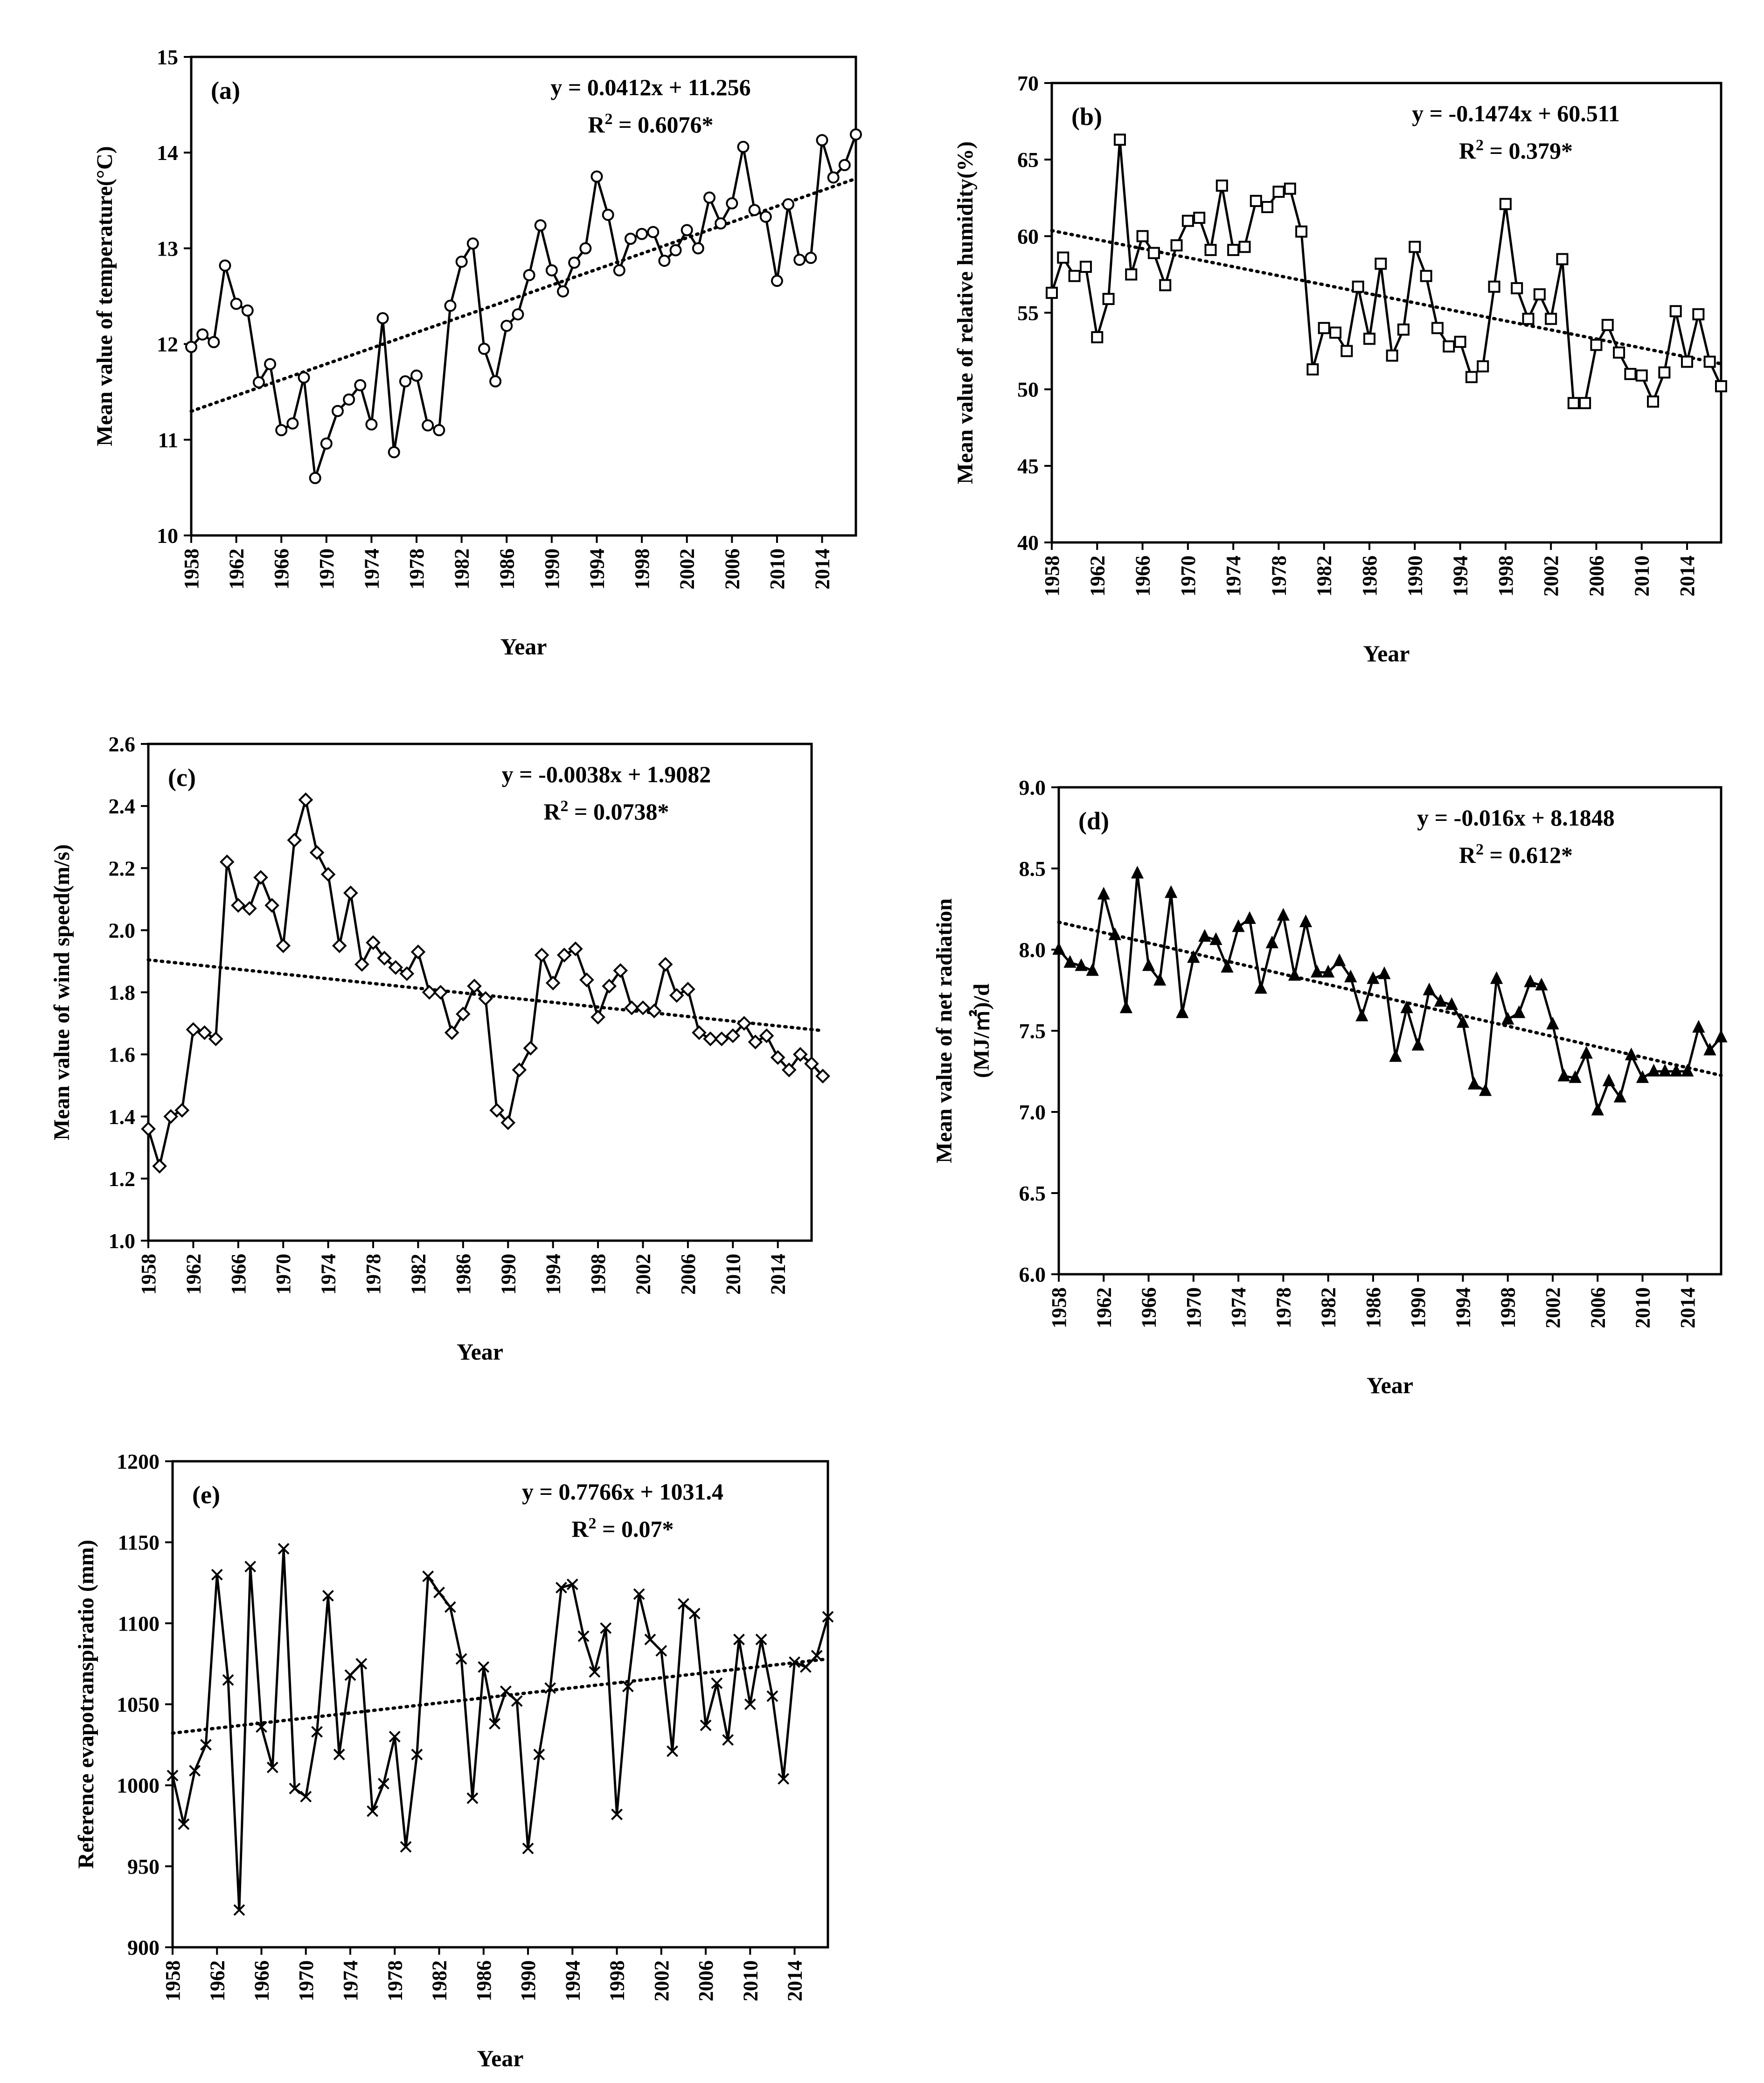 The height and width of the screenshot is (2083, 1764). What do you see at coordinates (61, 992) in the screenshot?
I see `y-axis-title: Mean value of wind speed(m/s)` at bounding box center [61, 992].